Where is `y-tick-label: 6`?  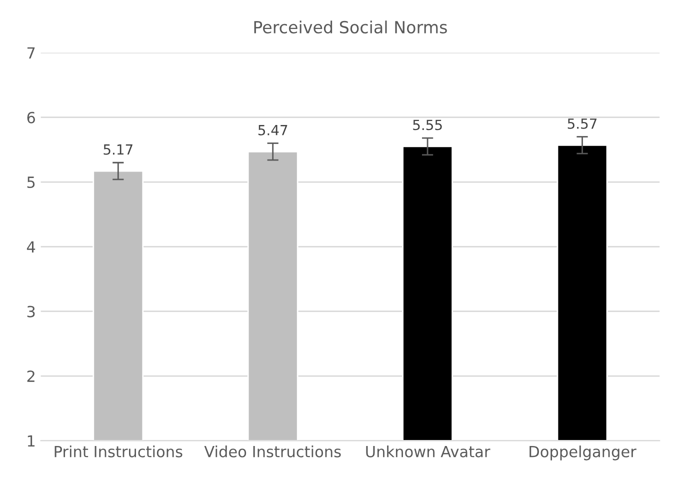
y-tick-label: 6 is located at coordinates (31, 118).